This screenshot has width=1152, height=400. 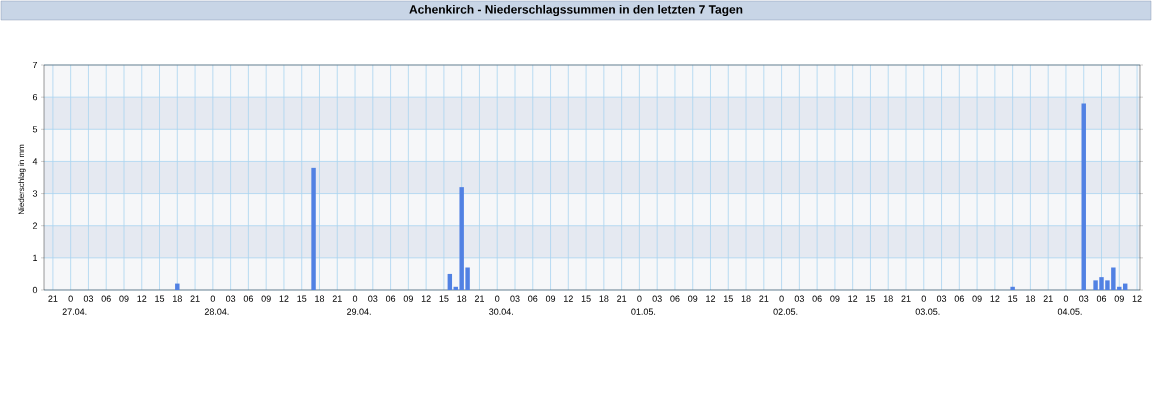 What do you see at coordinates (643, 311) in the screenshot?
I see `text: 01.05.` at bounding box center [643, 311].